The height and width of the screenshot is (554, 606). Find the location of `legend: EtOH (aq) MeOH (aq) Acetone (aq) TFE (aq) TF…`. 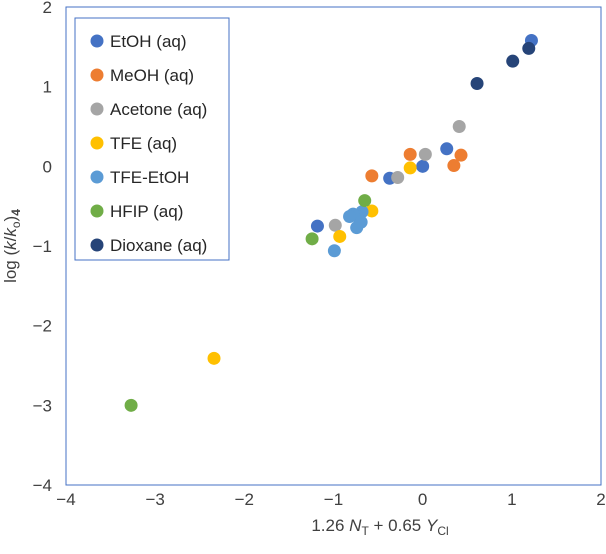

legend: EtOH (aq) MeOH (aq) Acetone (aq) TFE (aq) TF… is located at coordinates (152, 139).